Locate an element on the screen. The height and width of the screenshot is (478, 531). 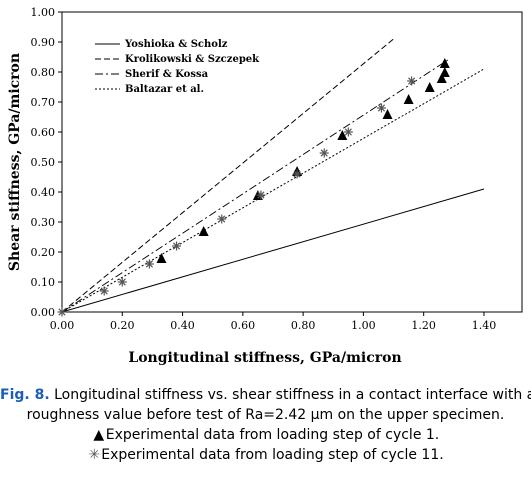
legend-label: Yoshioka & Scholz is located at coordinates (176, 44).